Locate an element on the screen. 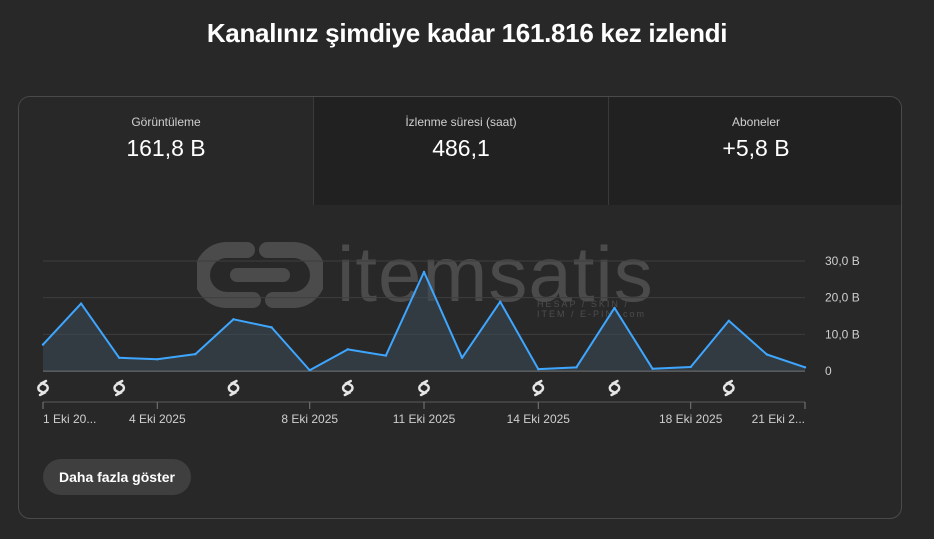  watermark-link-icon is located at coordinates (260, 274).